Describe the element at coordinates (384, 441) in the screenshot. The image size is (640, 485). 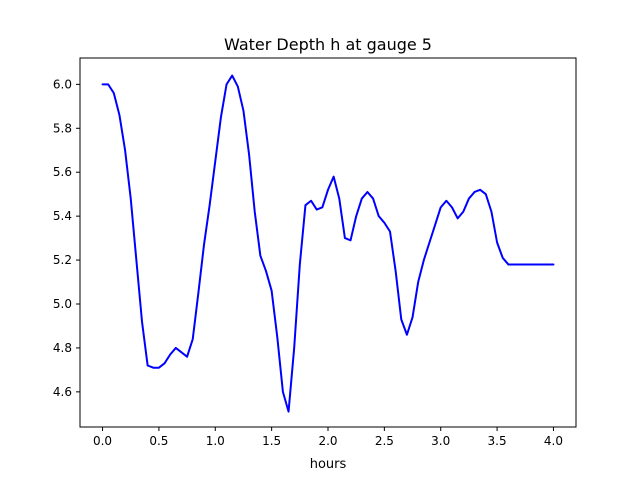
I see `x-tick-label: 2.5` at that location.